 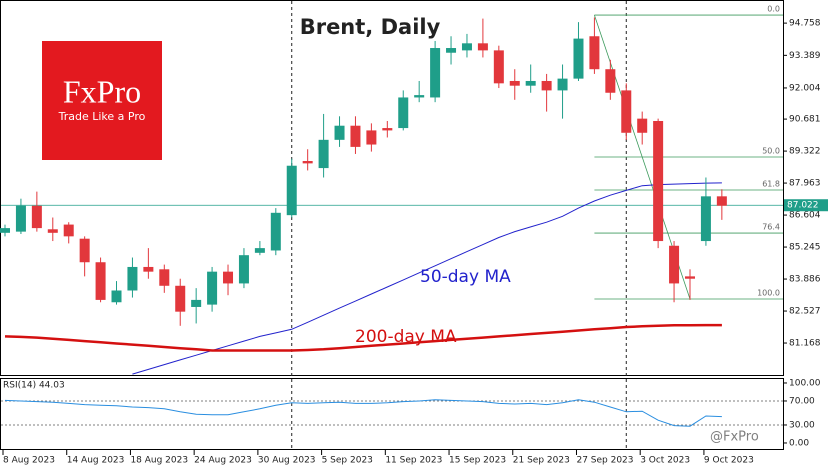 What do you see at coordinates (802, 425) in the screenshot?
I see `rsi-tick-label: 30.00` at bounding box center [802, 425].